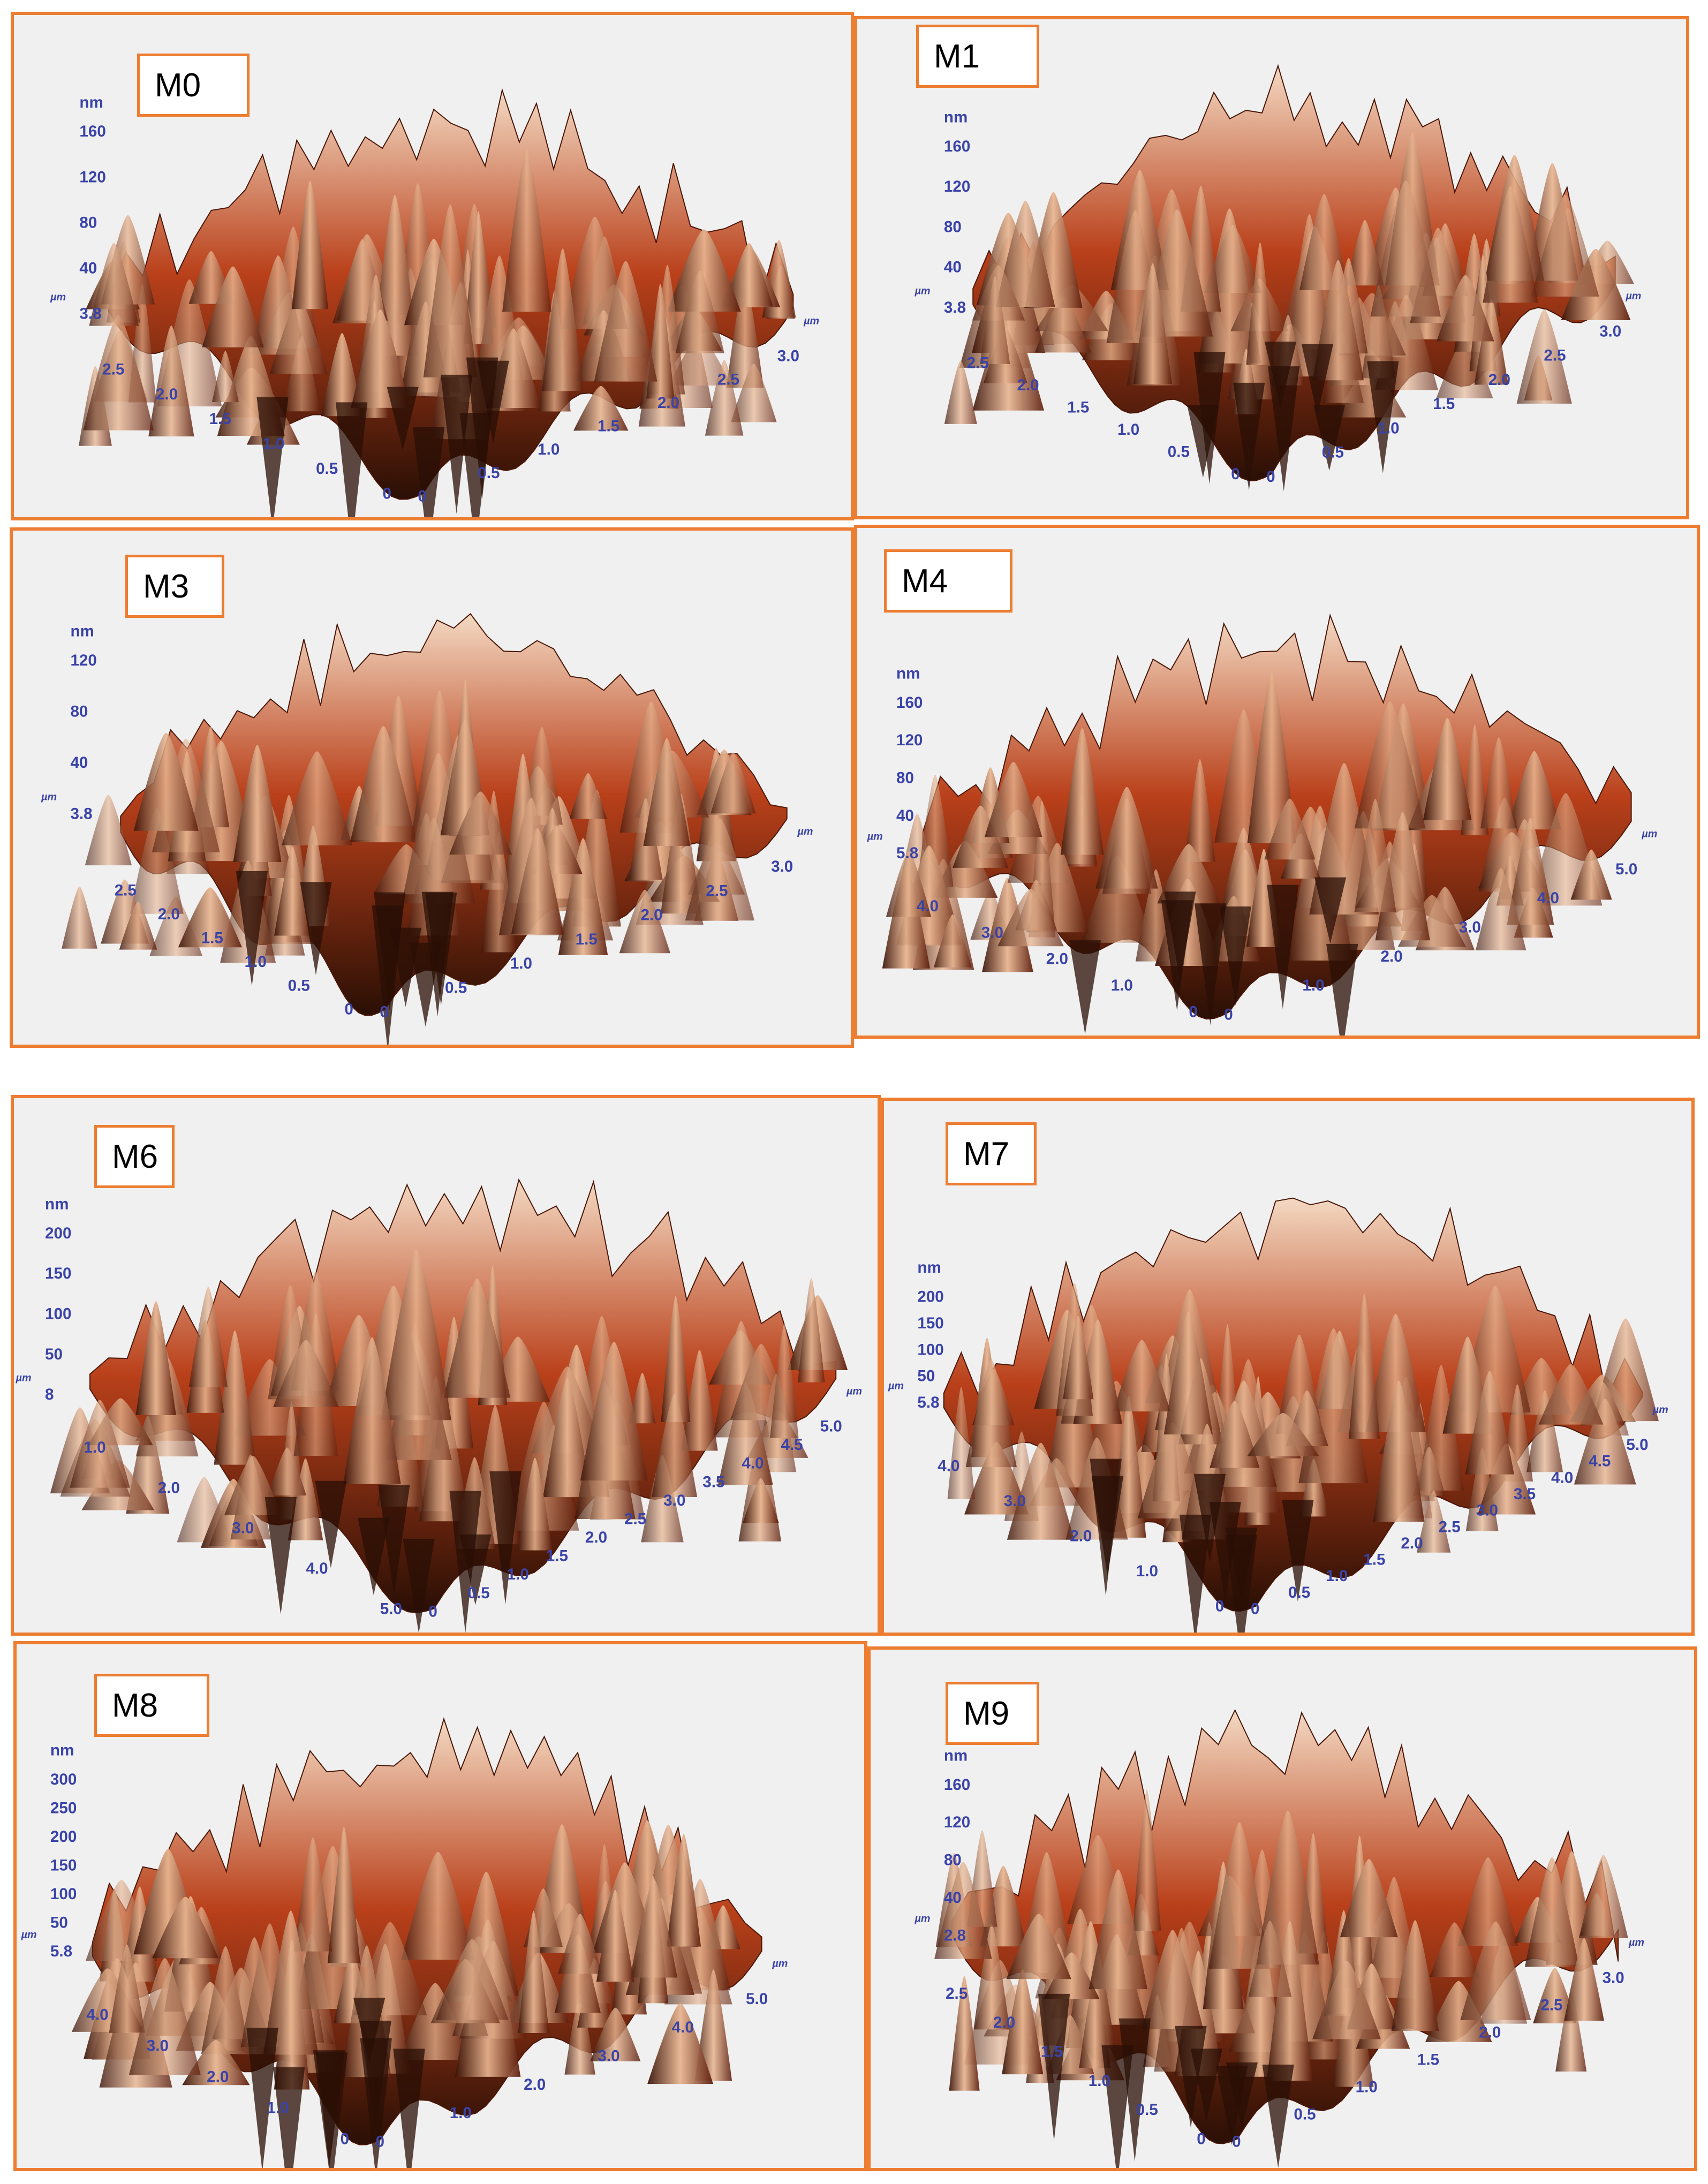 The width and height of the screenshot is (1708, 2184). What do you see at coordinates (50, 1394) in the screenshot?
I see `z-tick-label: 8` at bounding box center [50, 1394].